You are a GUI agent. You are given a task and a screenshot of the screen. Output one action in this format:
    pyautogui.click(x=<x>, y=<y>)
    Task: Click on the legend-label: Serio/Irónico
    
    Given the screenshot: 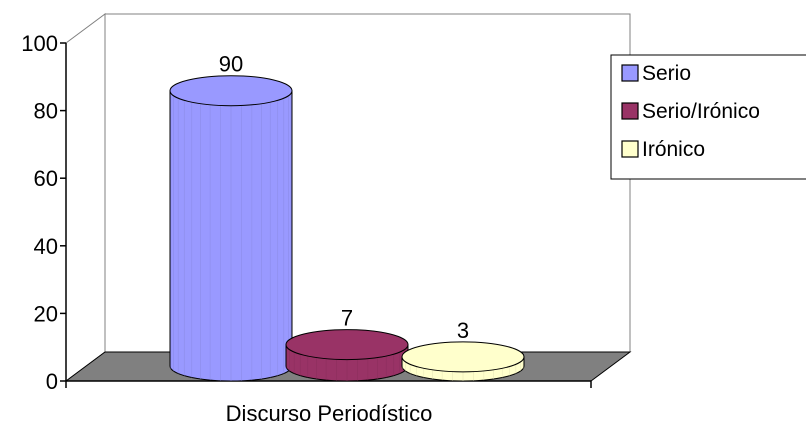 What is the action you would take?
    pyautogui.click(x=701, y=111)
    